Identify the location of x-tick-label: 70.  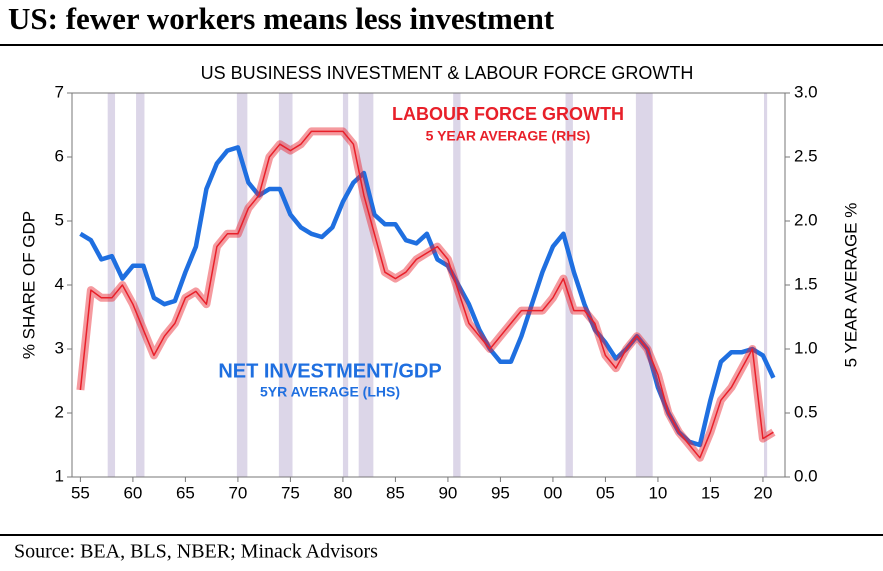
(237, 492).